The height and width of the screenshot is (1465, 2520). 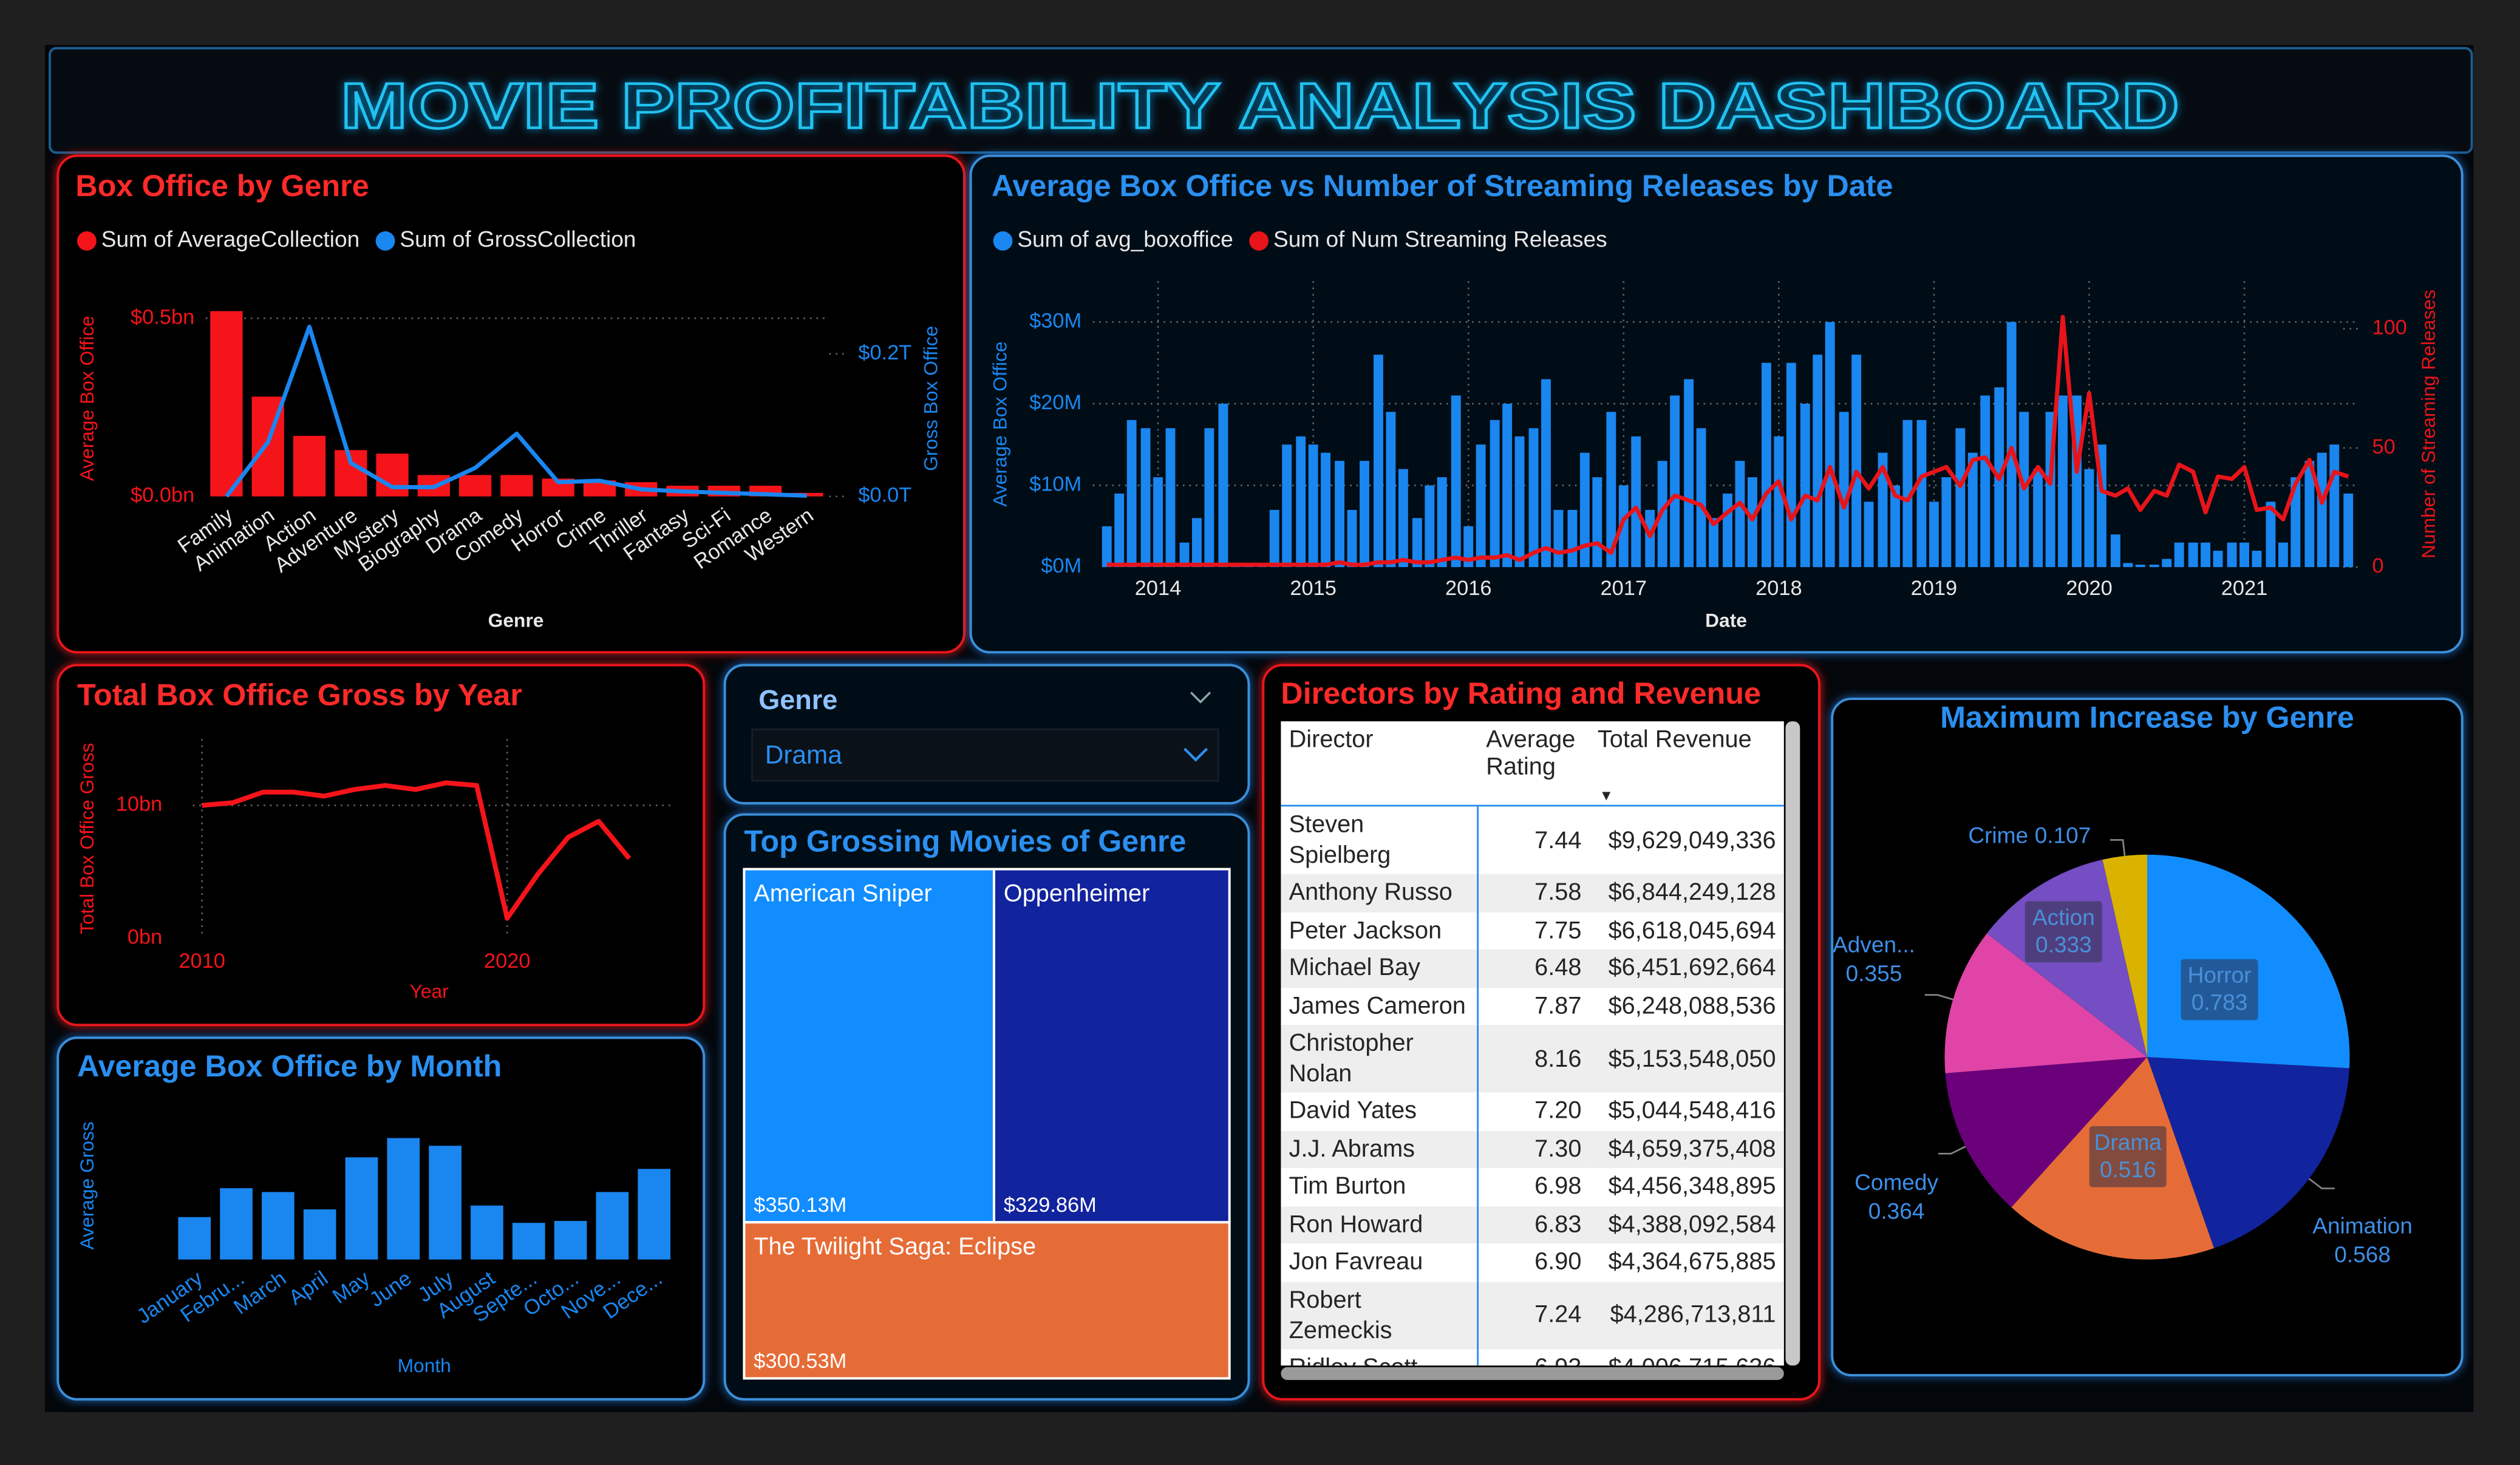 What do you see at coordinates (803, 754) in the screenshot?
I see `slicer-selected: Drama` at bounding box center [803, 754].